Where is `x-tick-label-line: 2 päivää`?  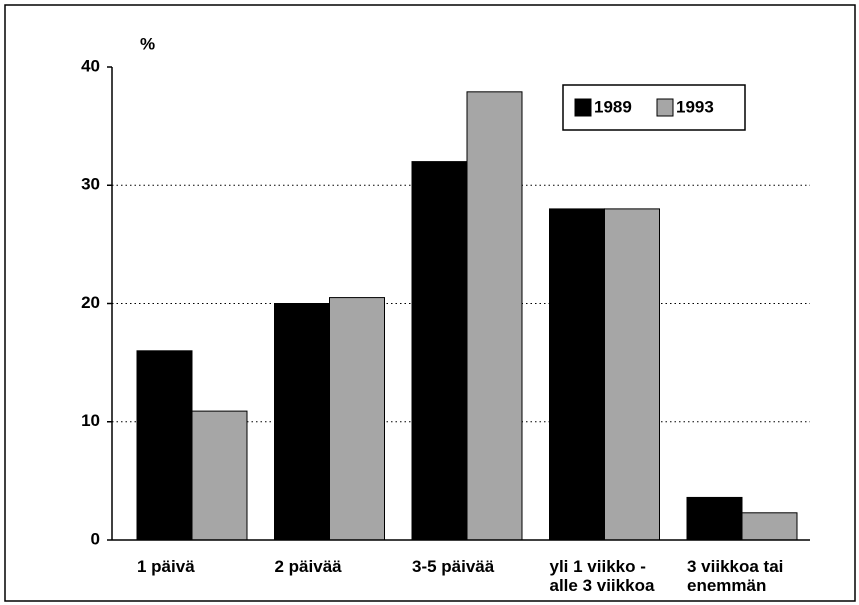 x-tick-label-line: 2 päivää is located at coordinates (309, 566).